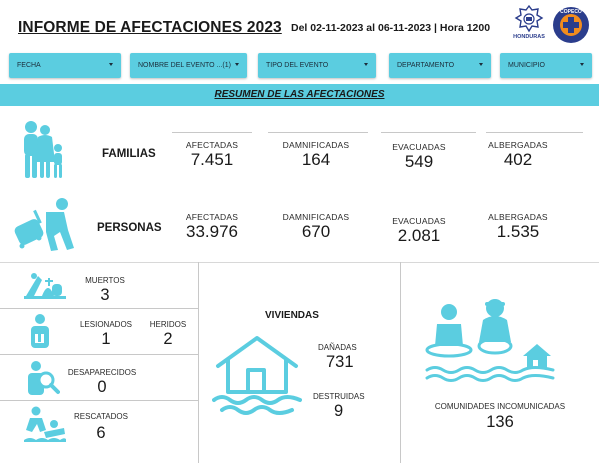 This screenshot has height=463, width=599. Describe the element at coordinates (546, 65) in the screenshot. I see `filter-municipio: MUNICIPIO` at that location.